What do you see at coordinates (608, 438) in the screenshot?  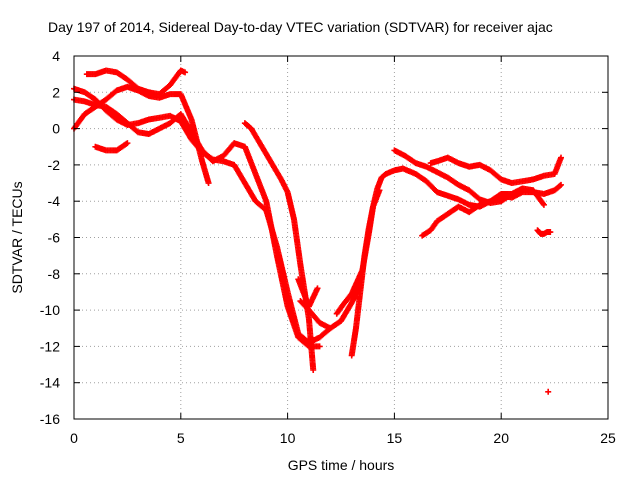 I see `x-tick-label: 25` at bounding box center [608, 438].